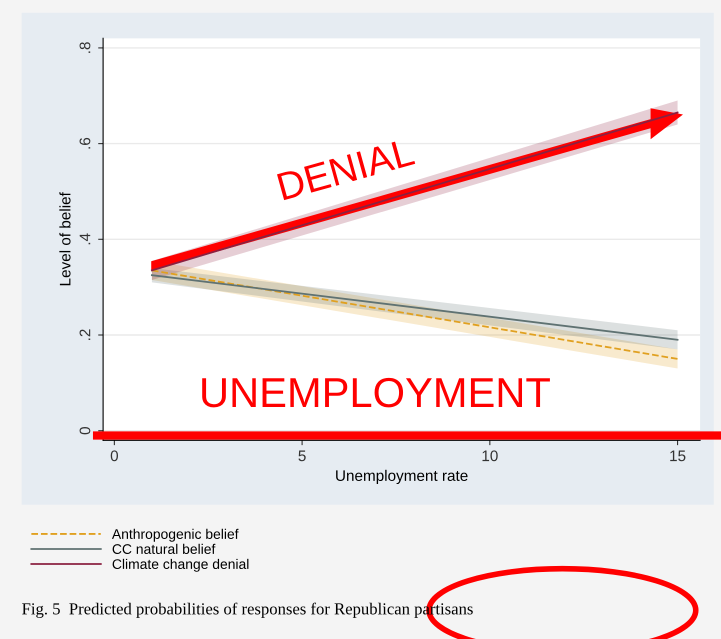 The image size is (721, 639). What do you see at coordinates (175, 535) in the screenshot?
I see `legend-label: Anthropogenic belief` at bounding box center [175, 535].